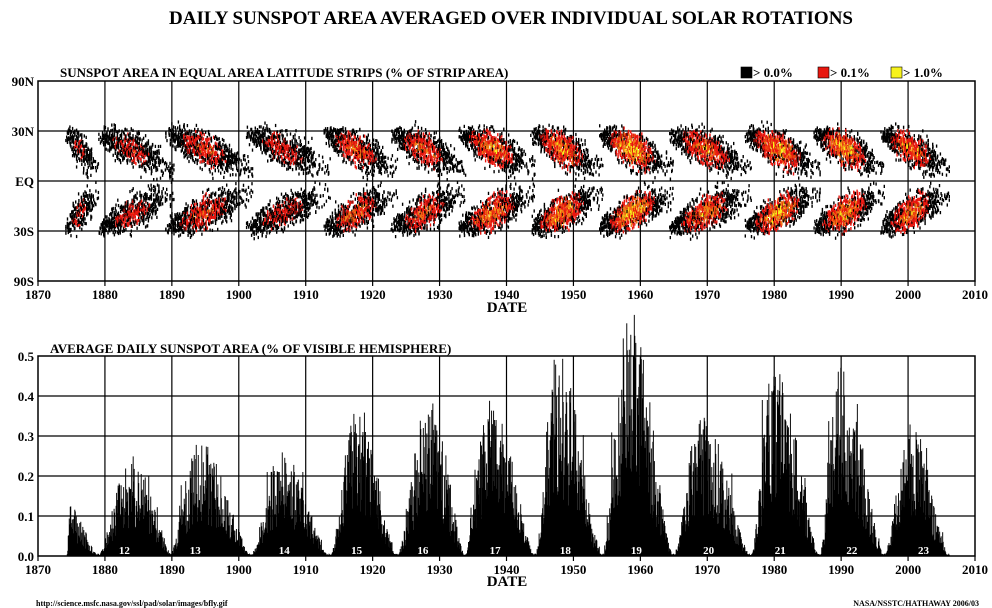 Image resolution: width=992 pixels, height=608 pixels. Describe the element at coordinates (841, 72) in the screenshot. I see `butterfly-legend: > 0.0% > 0.1% > 1.0%` at that location.